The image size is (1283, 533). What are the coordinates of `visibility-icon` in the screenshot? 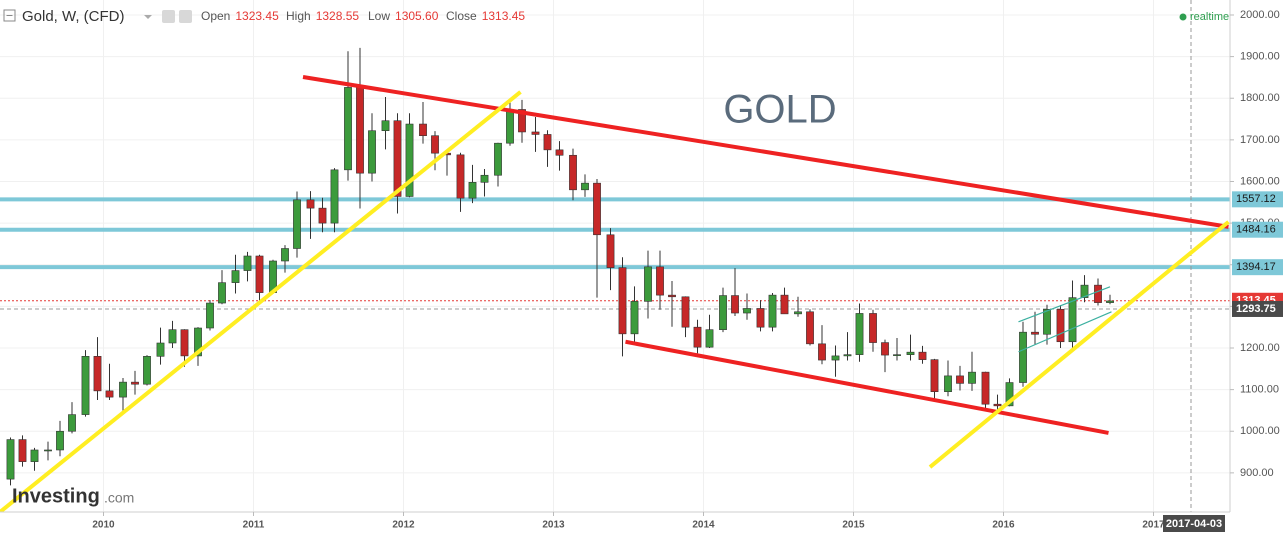 It's located at (185, 16).